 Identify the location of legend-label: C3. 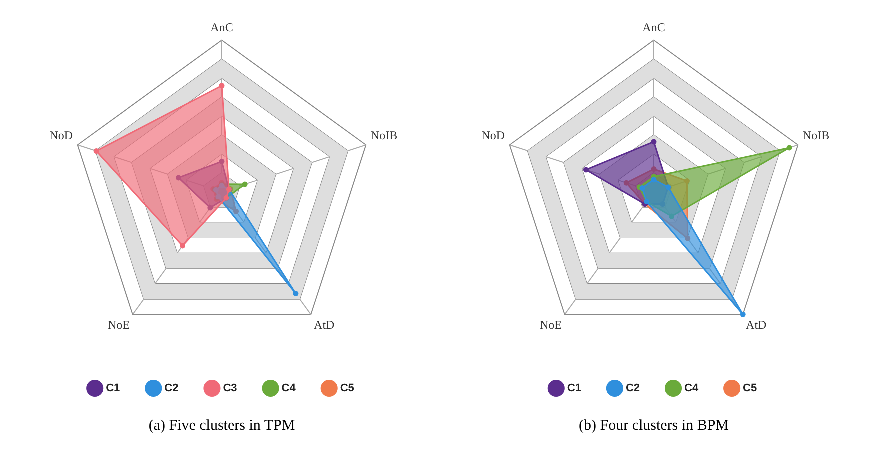
(230, 388).